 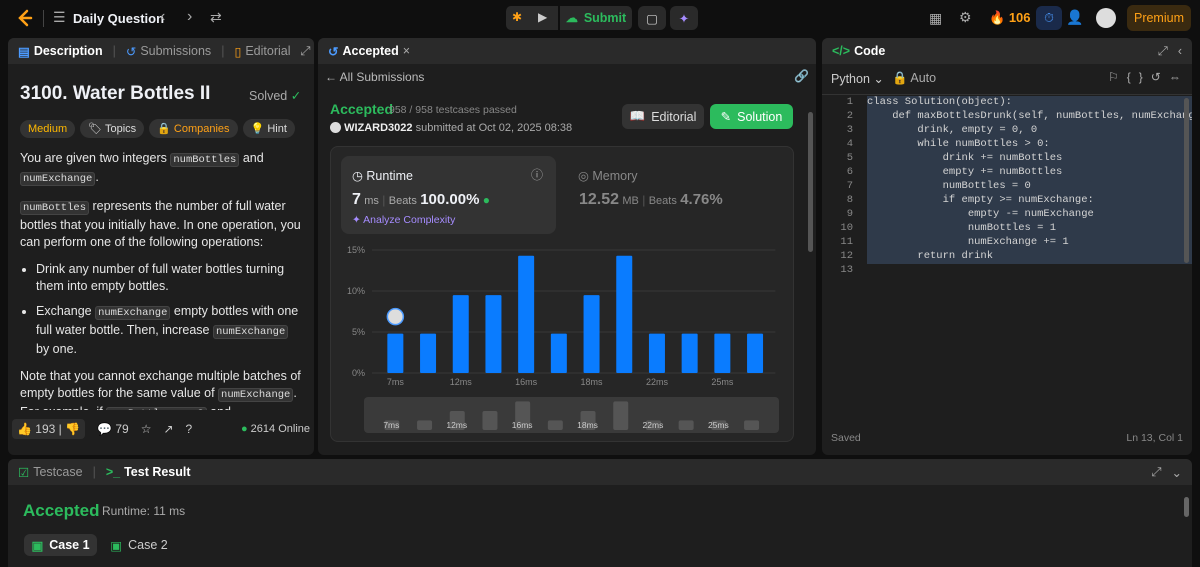 What do you see at coordinates (168, 429) in the screenshot?
I see `share-button: ↗` at bounding box center [168, 429].